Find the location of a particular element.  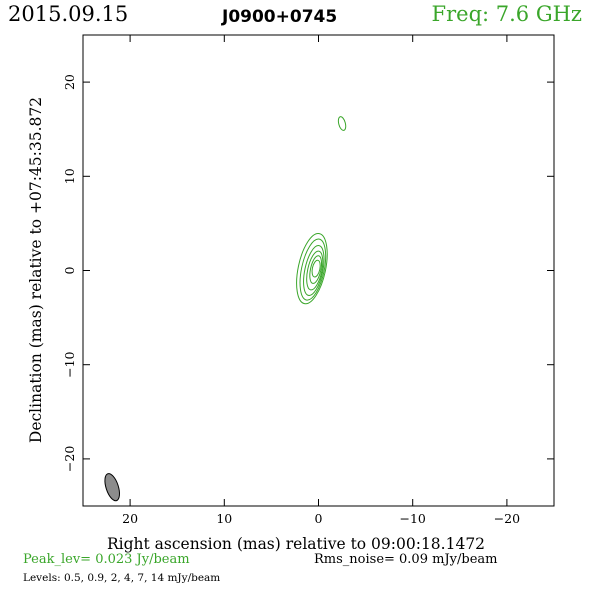

peak-level: Peak_lev= 0.023 Jy/beam is located at coordinates (106, 559).